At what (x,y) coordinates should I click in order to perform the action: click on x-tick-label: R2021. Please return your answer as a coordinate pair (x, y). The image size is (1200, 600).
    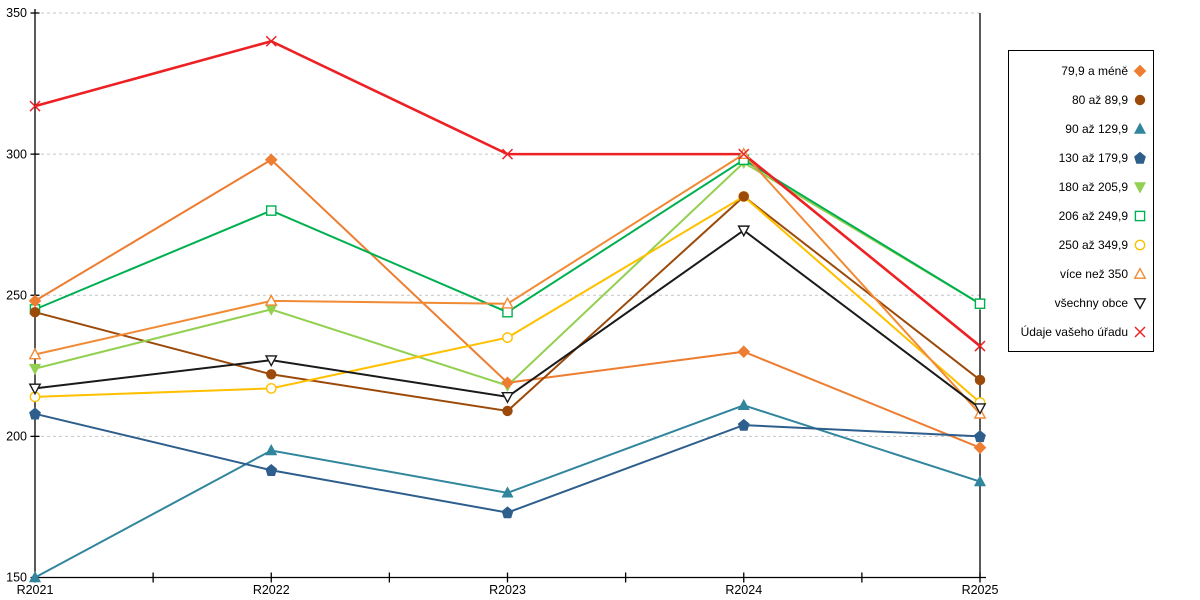
    Looking at the image, I should click on (35, 590).